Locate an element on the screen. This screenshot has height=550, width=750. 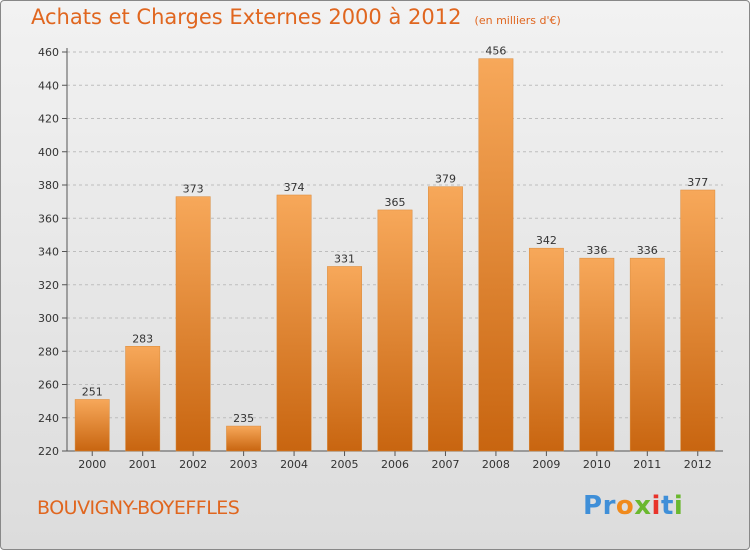
data-label: 374 is located at coordinates (294, 187).